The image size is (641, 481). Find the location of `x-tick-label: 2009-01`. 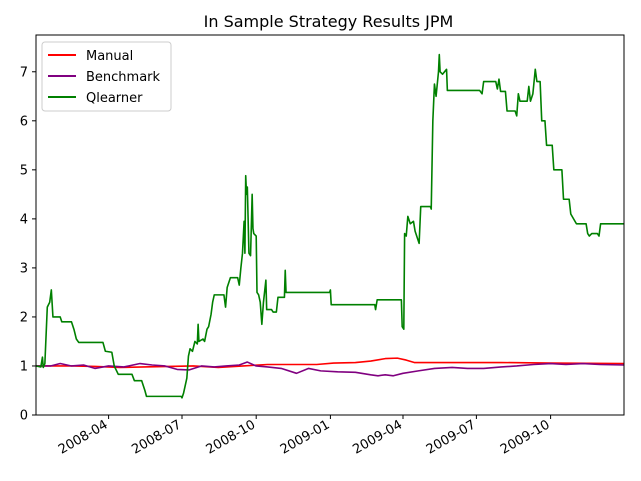

x-tick-label: 2009-01 is located at coordinates (305, 437).